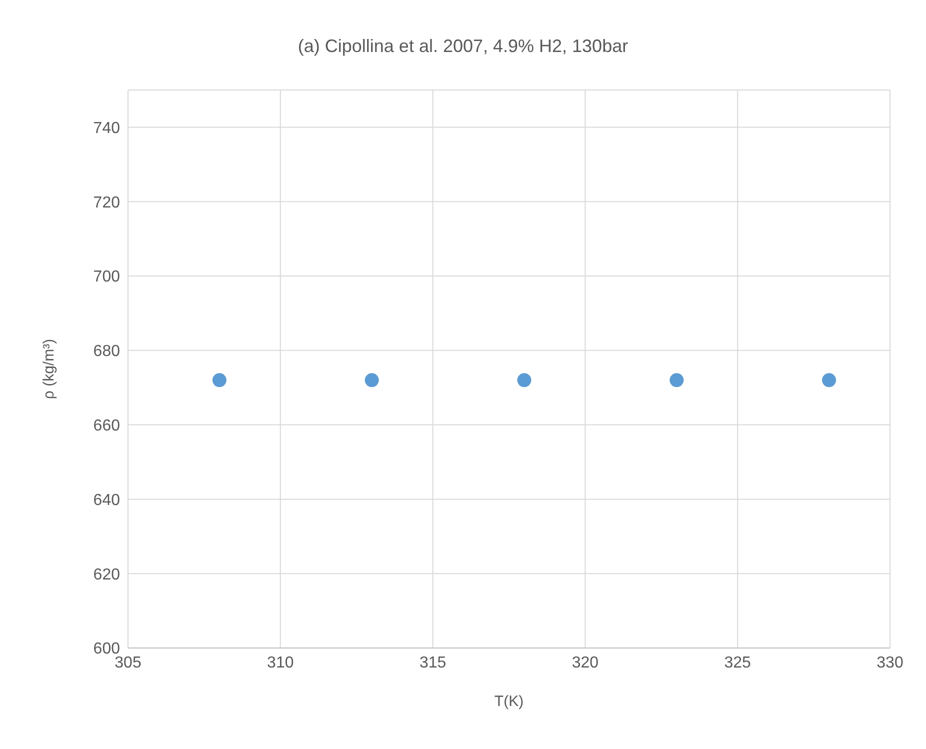  What do you see at coordinates (585, 663) in the screenshot?
I see `x-tick-label: 320` at bounding box center [585, 663].